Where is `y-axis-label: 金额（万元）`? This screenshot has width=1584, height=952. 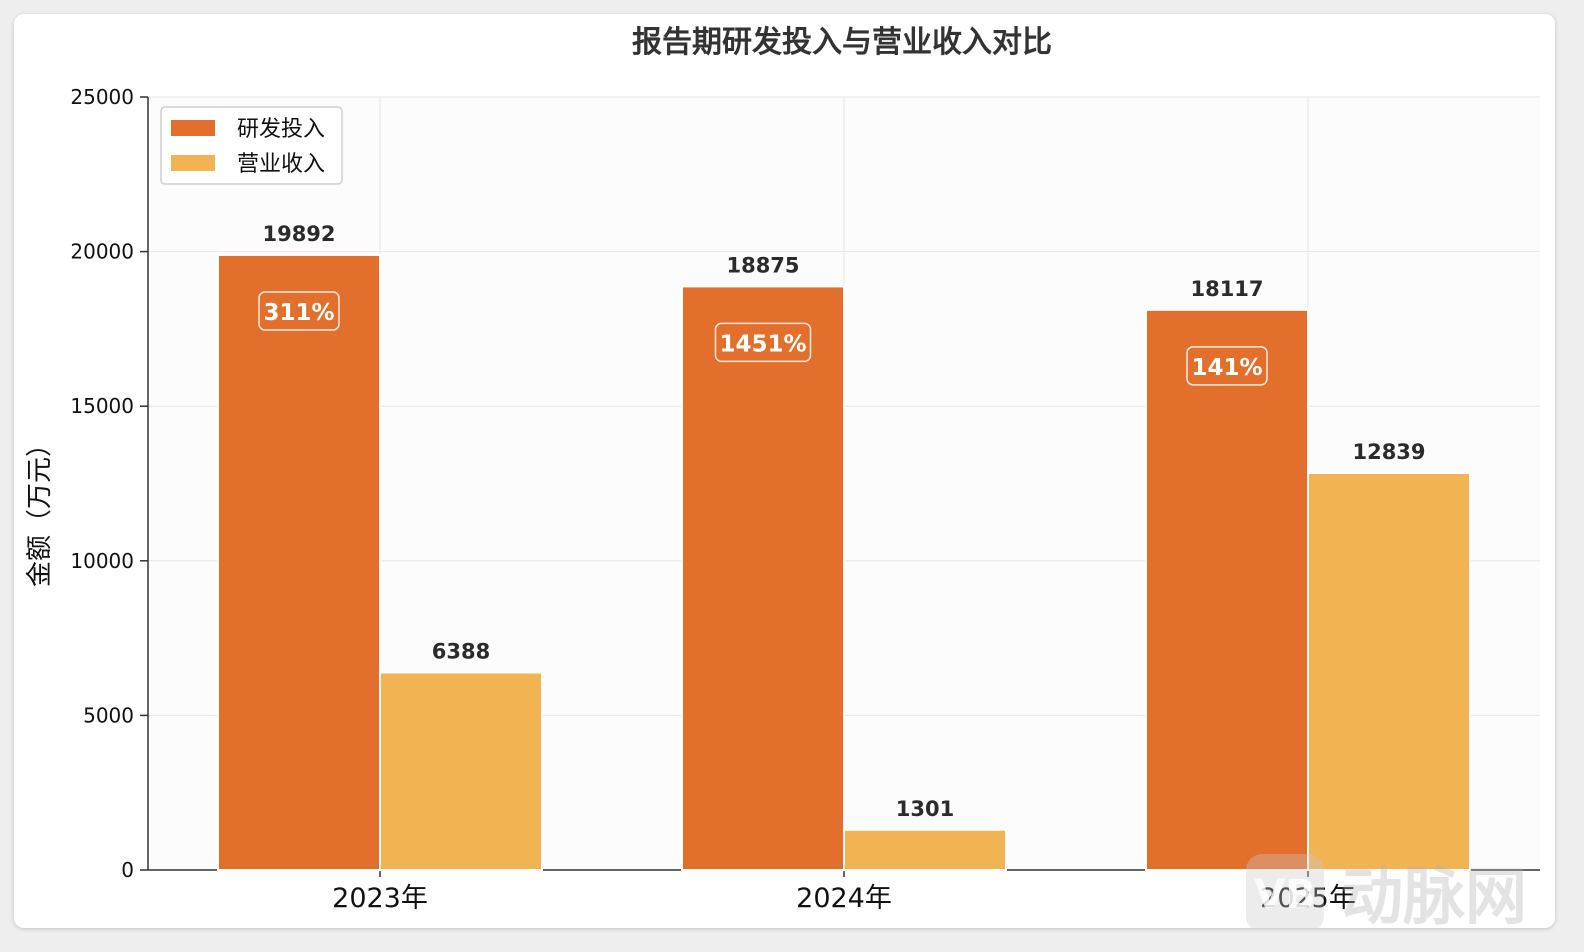
y-axis-label: 金额（万元） is located at coordinates (40, 509).